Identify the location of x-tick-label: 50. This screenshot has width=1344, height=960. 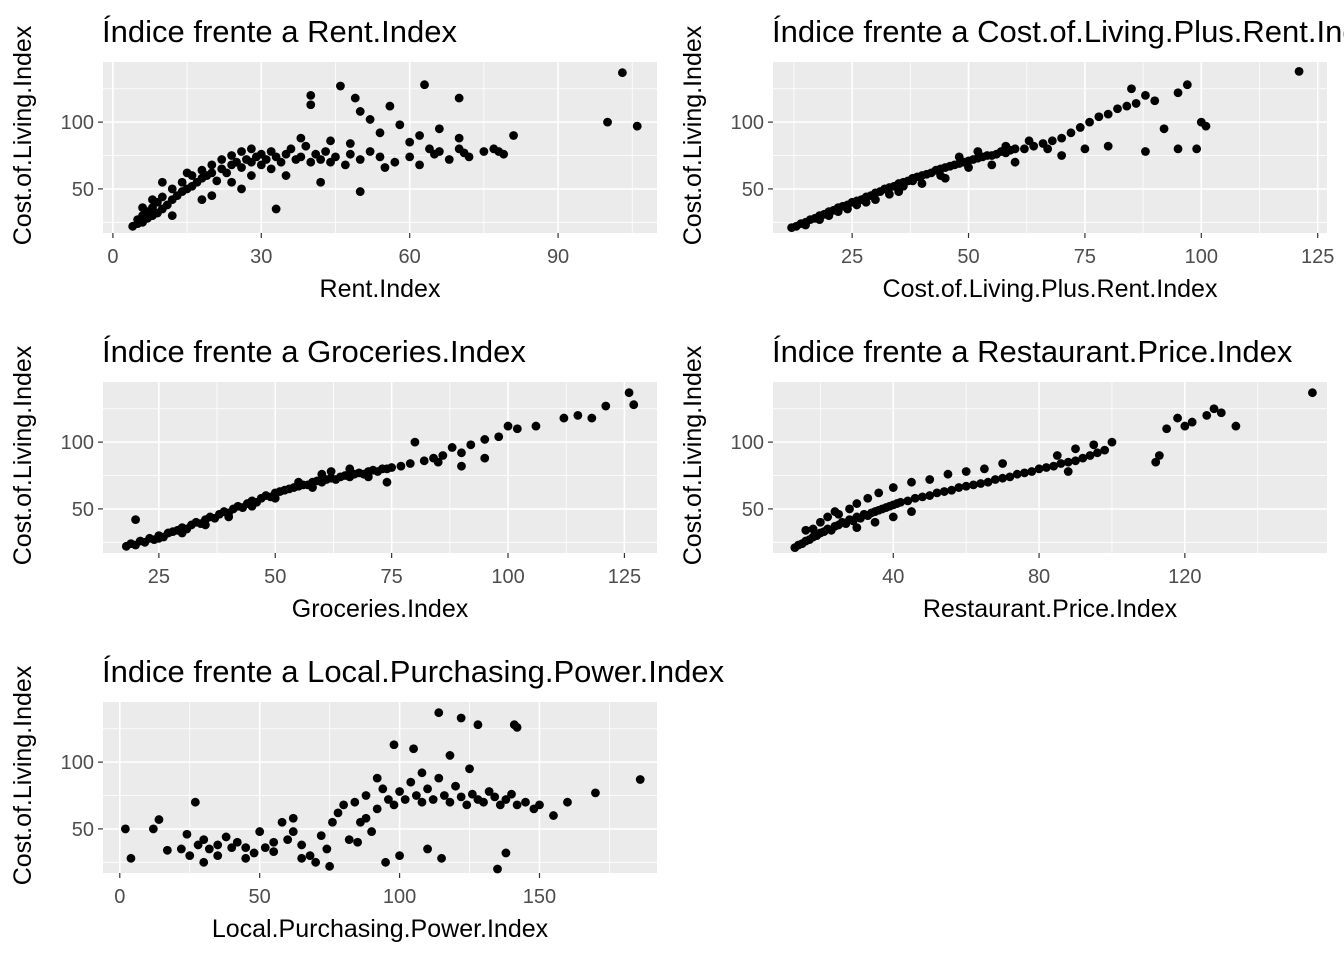
(275, 577).